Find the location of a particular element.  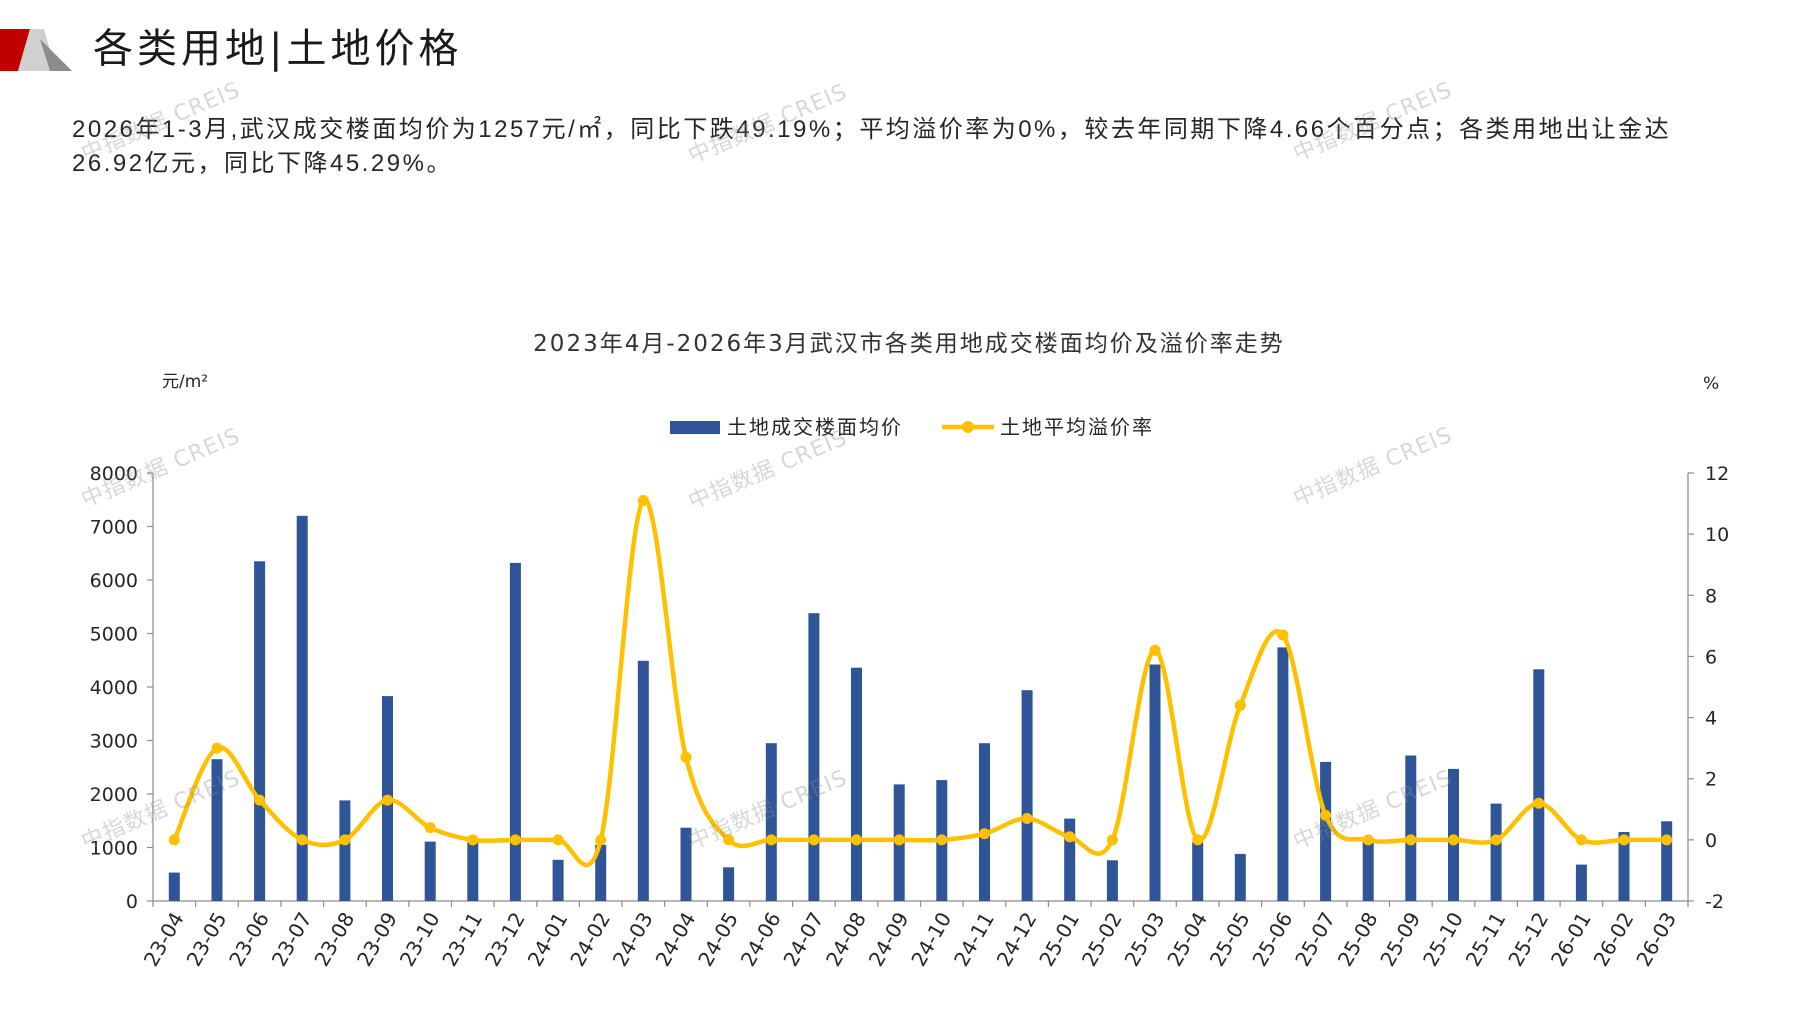

x-tick-label: 25-07 is located at coordinates (1315, 939).